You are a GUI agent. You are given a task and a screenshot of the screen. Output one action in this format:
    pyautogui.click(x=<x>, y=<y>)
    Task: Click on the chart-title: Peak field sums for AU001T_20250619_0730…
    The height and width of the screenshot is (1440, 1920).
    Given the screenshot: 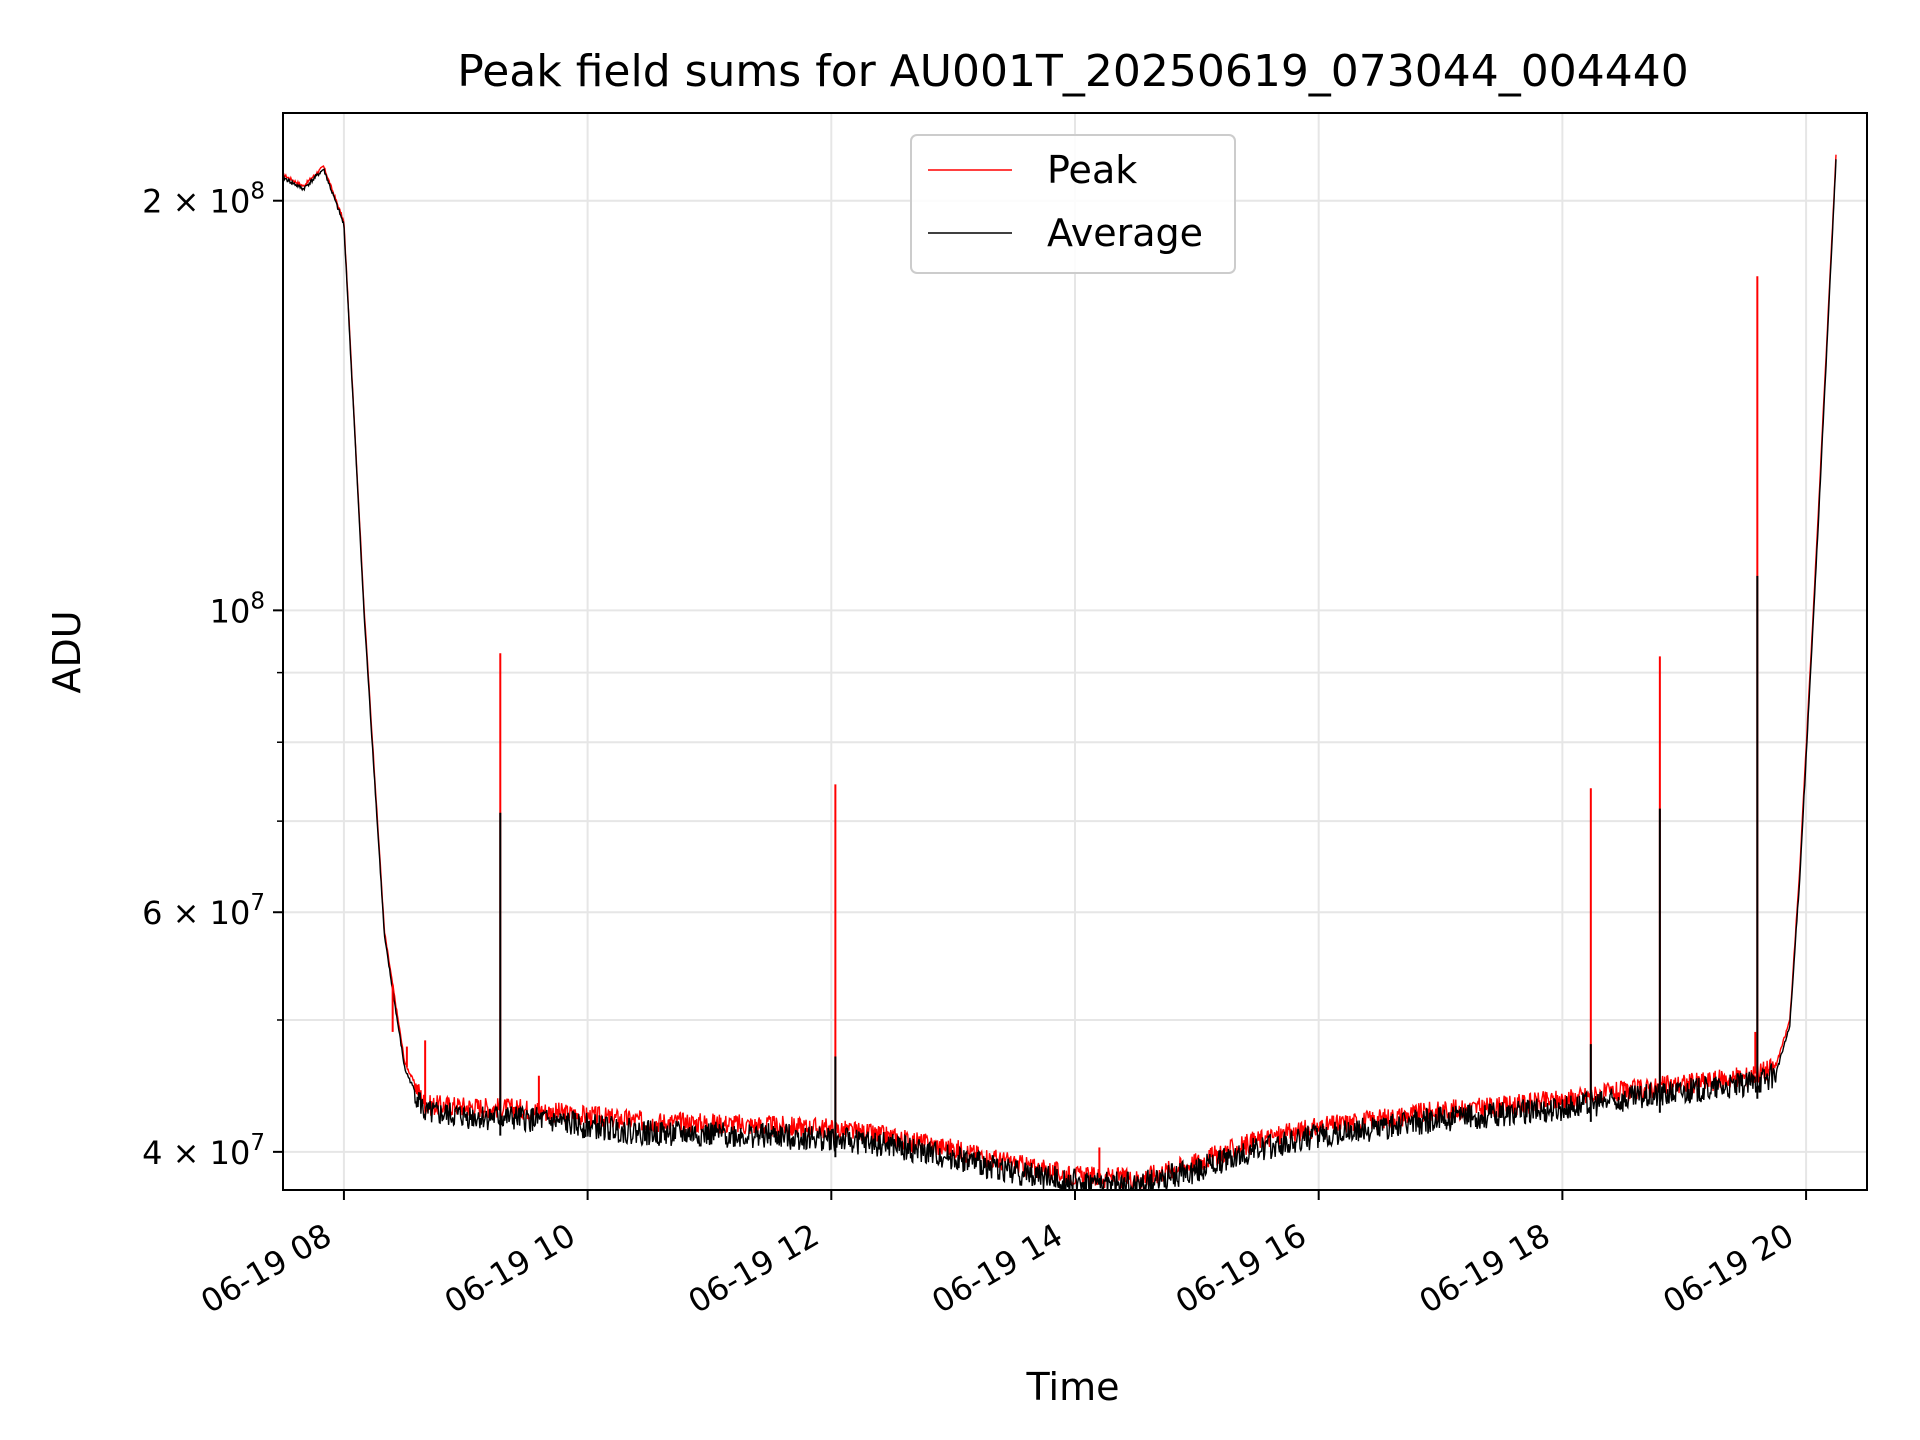 What is the action you would take?
    pyautogui.click(x=1073, y=71)
    